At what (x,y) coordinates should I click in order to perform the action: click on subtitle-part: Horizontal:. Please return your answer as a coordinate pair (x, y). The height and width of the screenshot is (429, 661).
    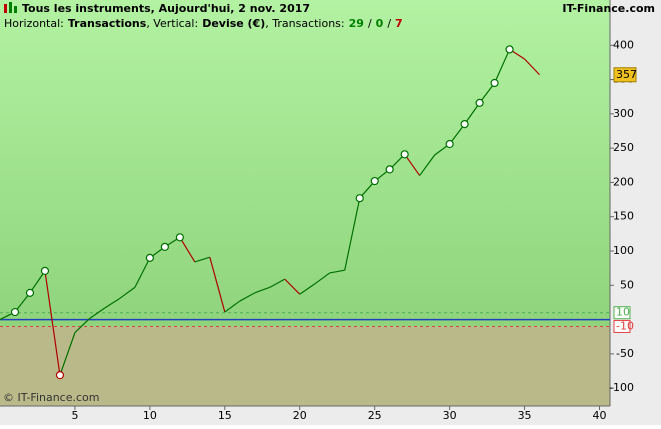
    Looking at the image, I should click on (34, 23).